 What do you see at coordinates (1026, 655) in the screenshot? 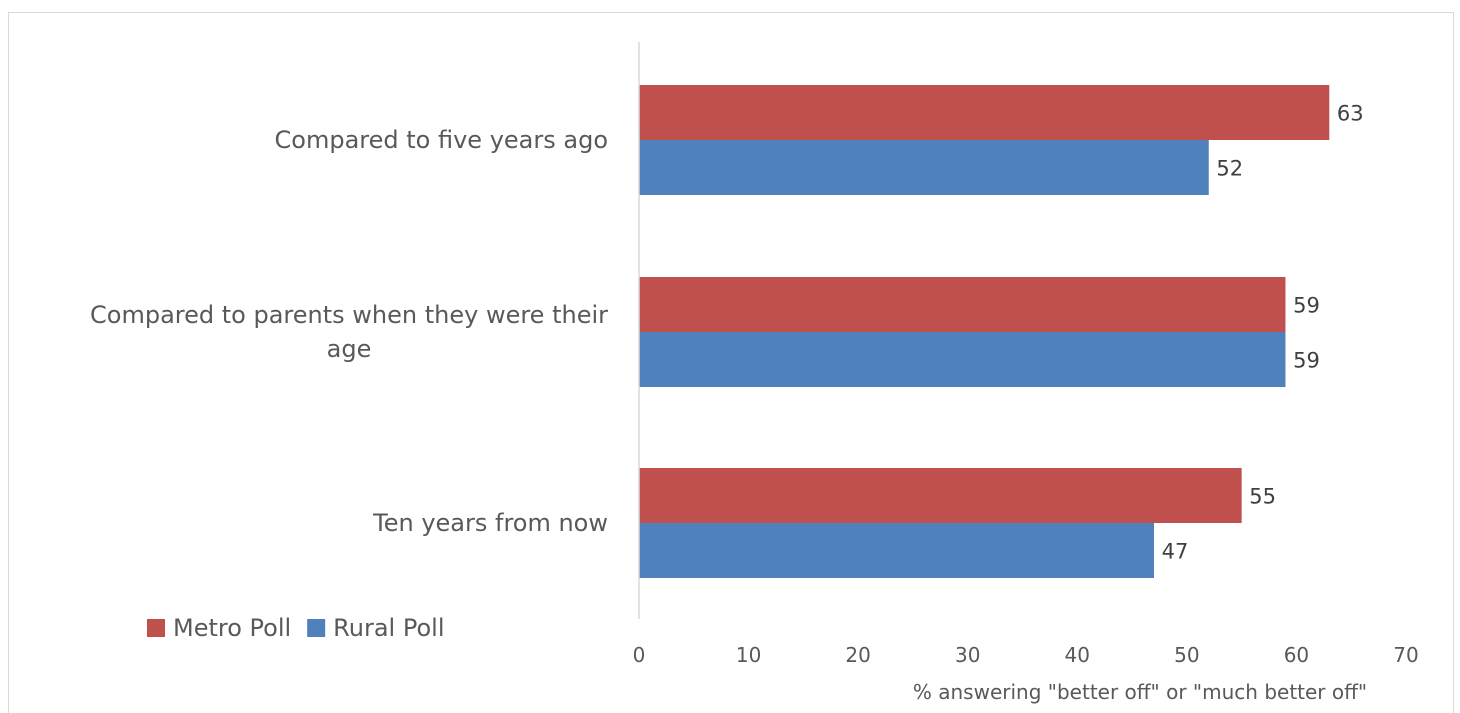
I see `x-axis-ticks: 0 10 20 30 40 50 60 70` at bounding box center [1026, 655].